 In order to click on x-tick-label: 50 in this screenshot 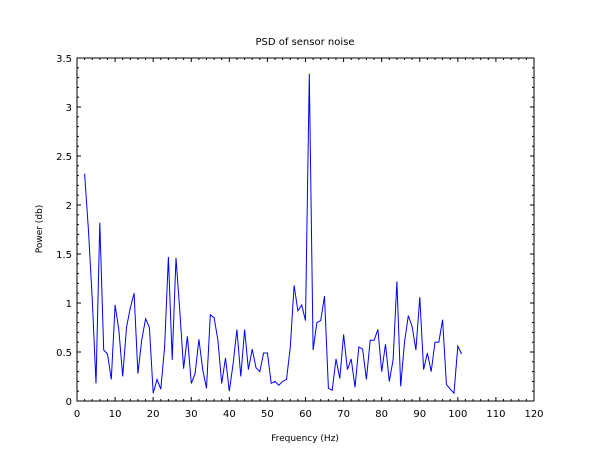, I will do `click(267, 414)`.